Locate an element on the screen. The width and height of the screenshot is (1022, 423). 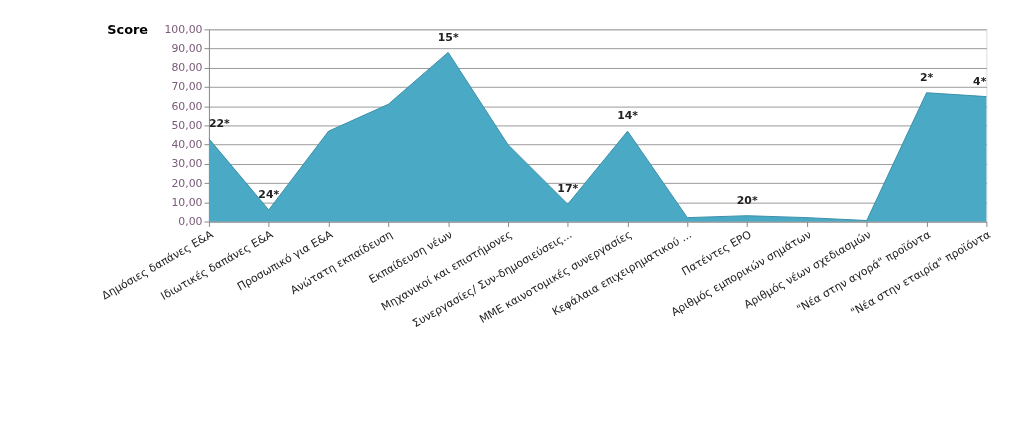
y-tick-label: 100,00 is located at coordinates (183, 29).